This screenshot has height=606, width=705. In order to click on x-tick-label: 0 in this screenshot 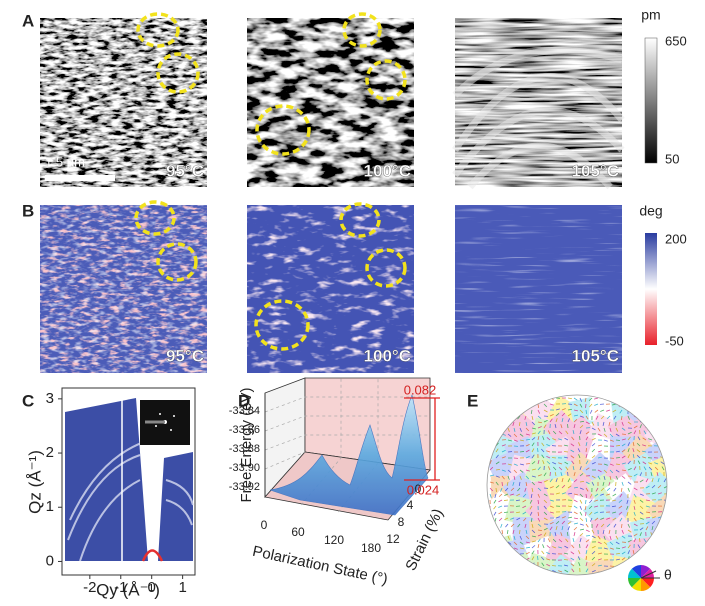, I will do `click(264, 525)`.